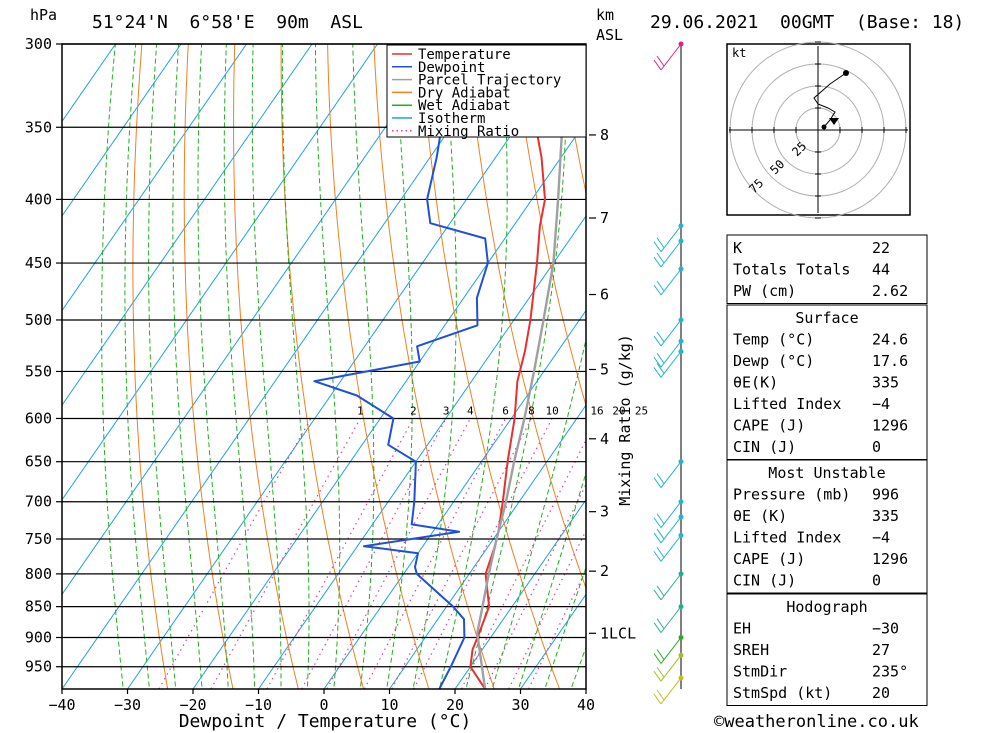  Describe the element at coordinates (61, 705) in the screenshot. I see `temperature-tick-label: −40` at that location.